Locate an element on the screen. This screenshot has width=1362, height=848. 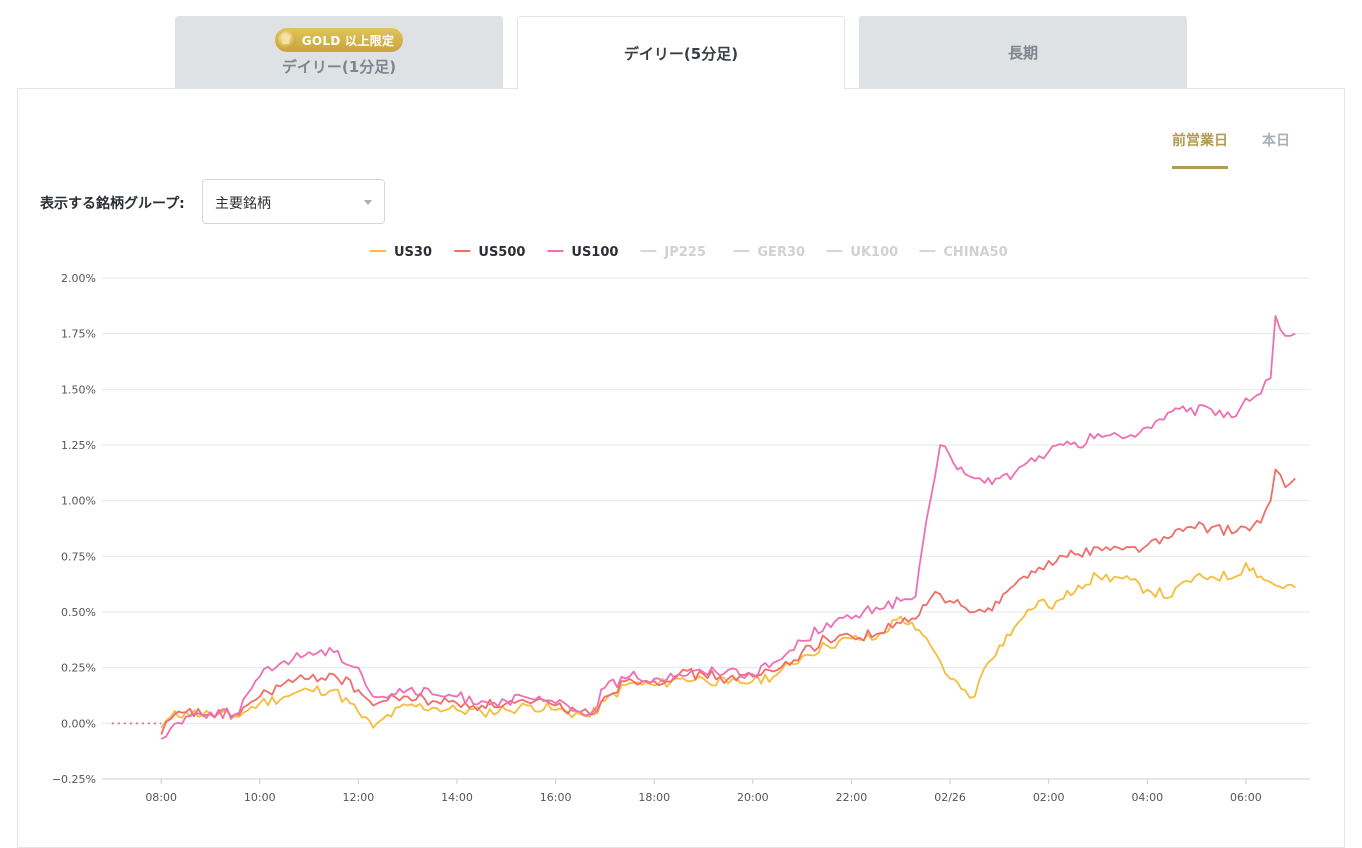
y-tick-label: 0.75% is located at coordinates (78, 556).